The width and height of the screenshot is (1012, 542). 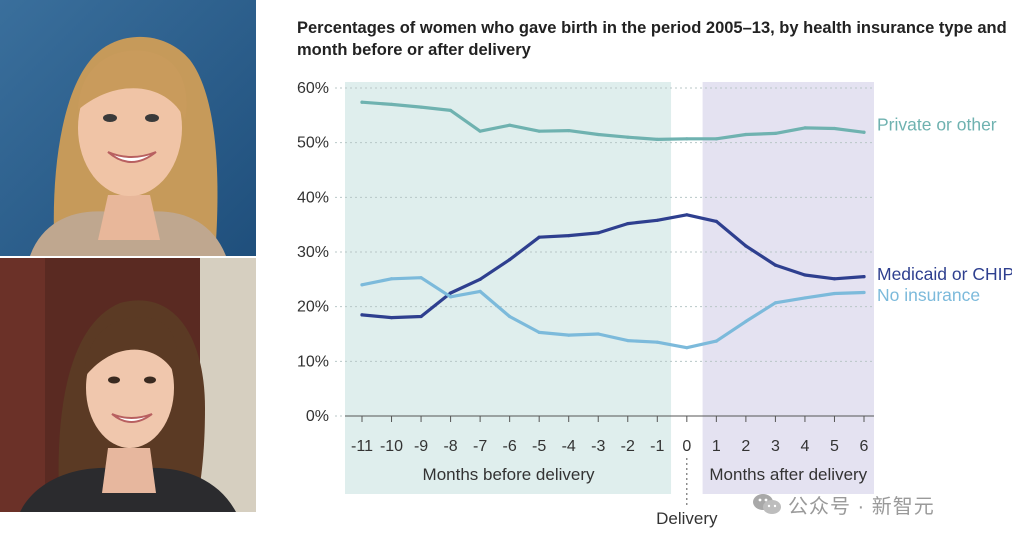 What do you see at coordinates (313, 88) in the screenshot?
I see `y-tick-label: 60%` at bounding box center [313, 88].